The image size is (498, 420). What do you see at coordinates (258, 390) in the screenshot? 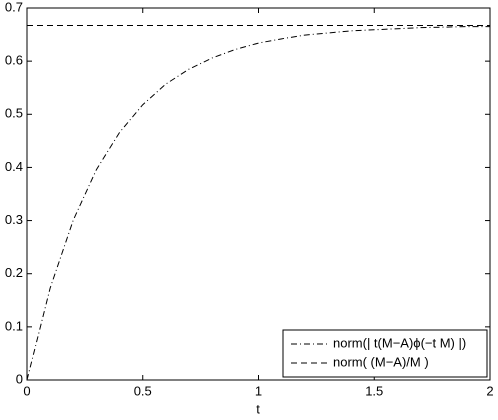
I see `x-tick-label: 1` at bounding box center [258, 390].